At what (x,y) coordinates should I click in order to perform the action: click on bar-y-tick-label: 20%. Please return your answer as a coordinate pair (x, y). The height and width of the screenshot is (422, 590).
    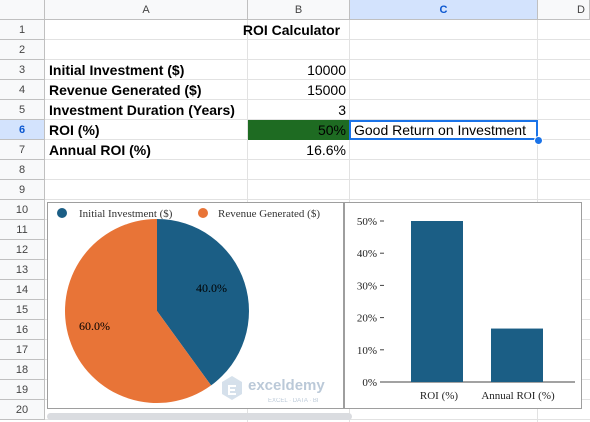
    Looking at the image, I should click on (367, 319).